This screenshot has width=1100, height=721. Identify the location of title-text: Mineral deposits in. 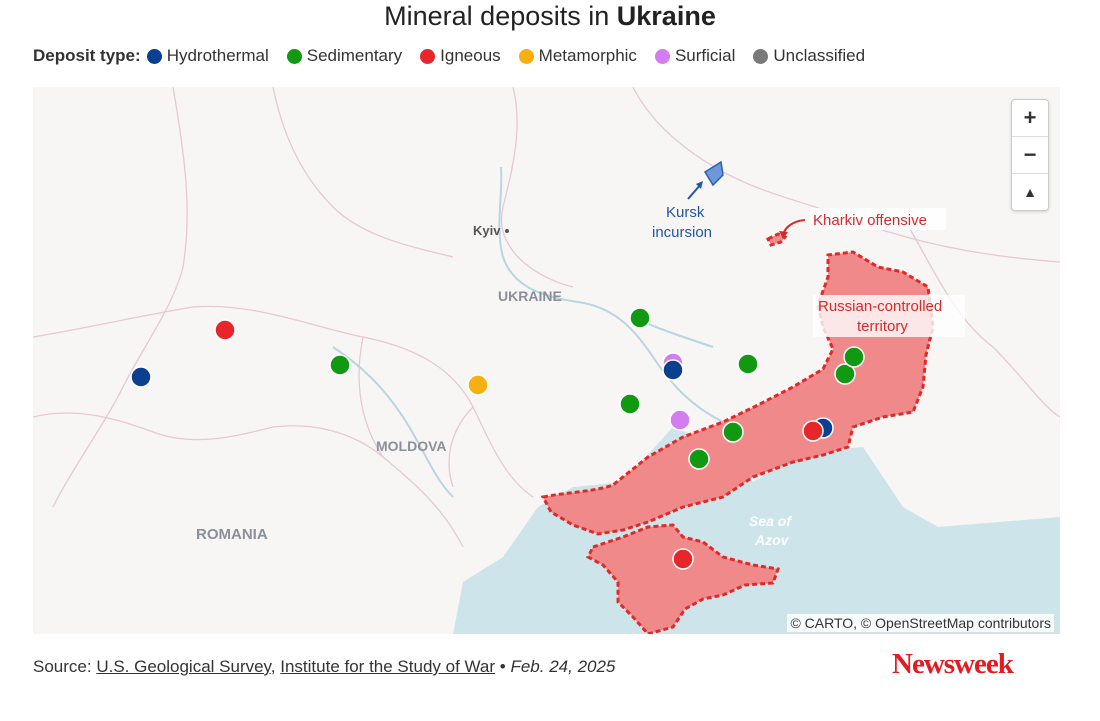
(500, 16).